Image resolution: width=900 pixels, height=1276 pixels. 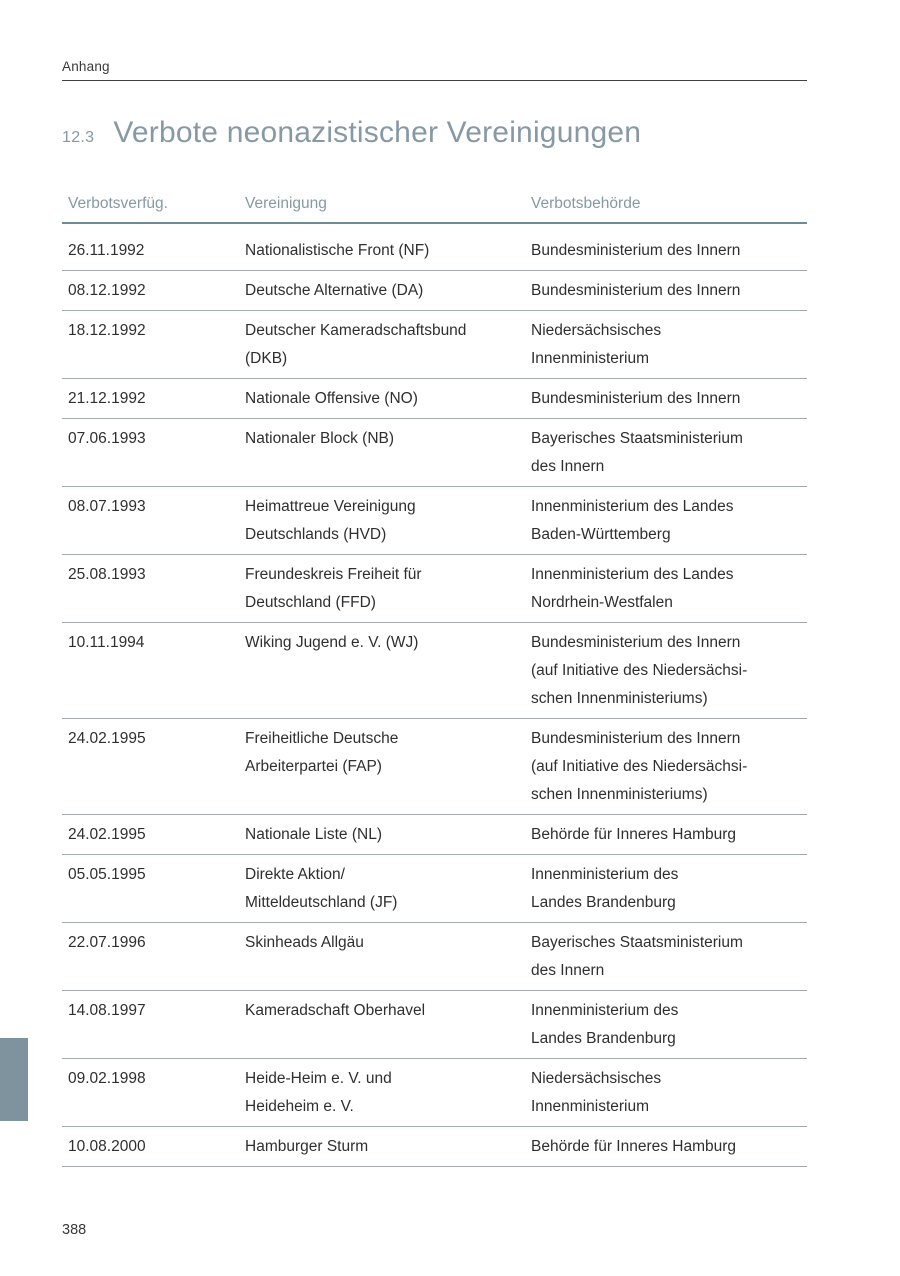 I want to click on cell-vereinigung: Direkte Aktion/ Mitteldeutschland (JF), so click(x=321, y=888).